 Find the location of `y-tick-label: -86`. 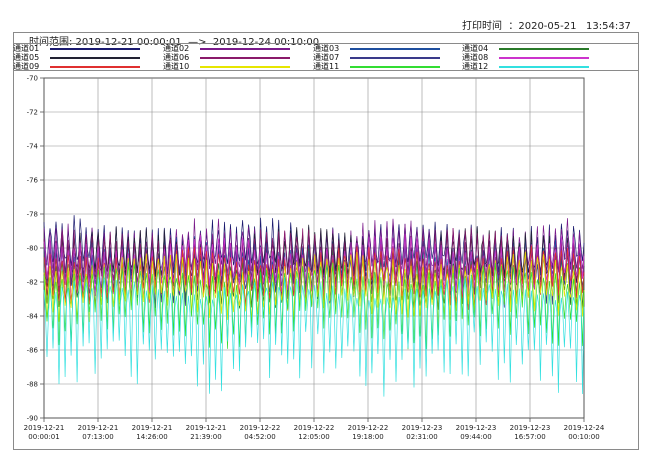

y-tick-label: -86 is located at coordinates (33, 351).